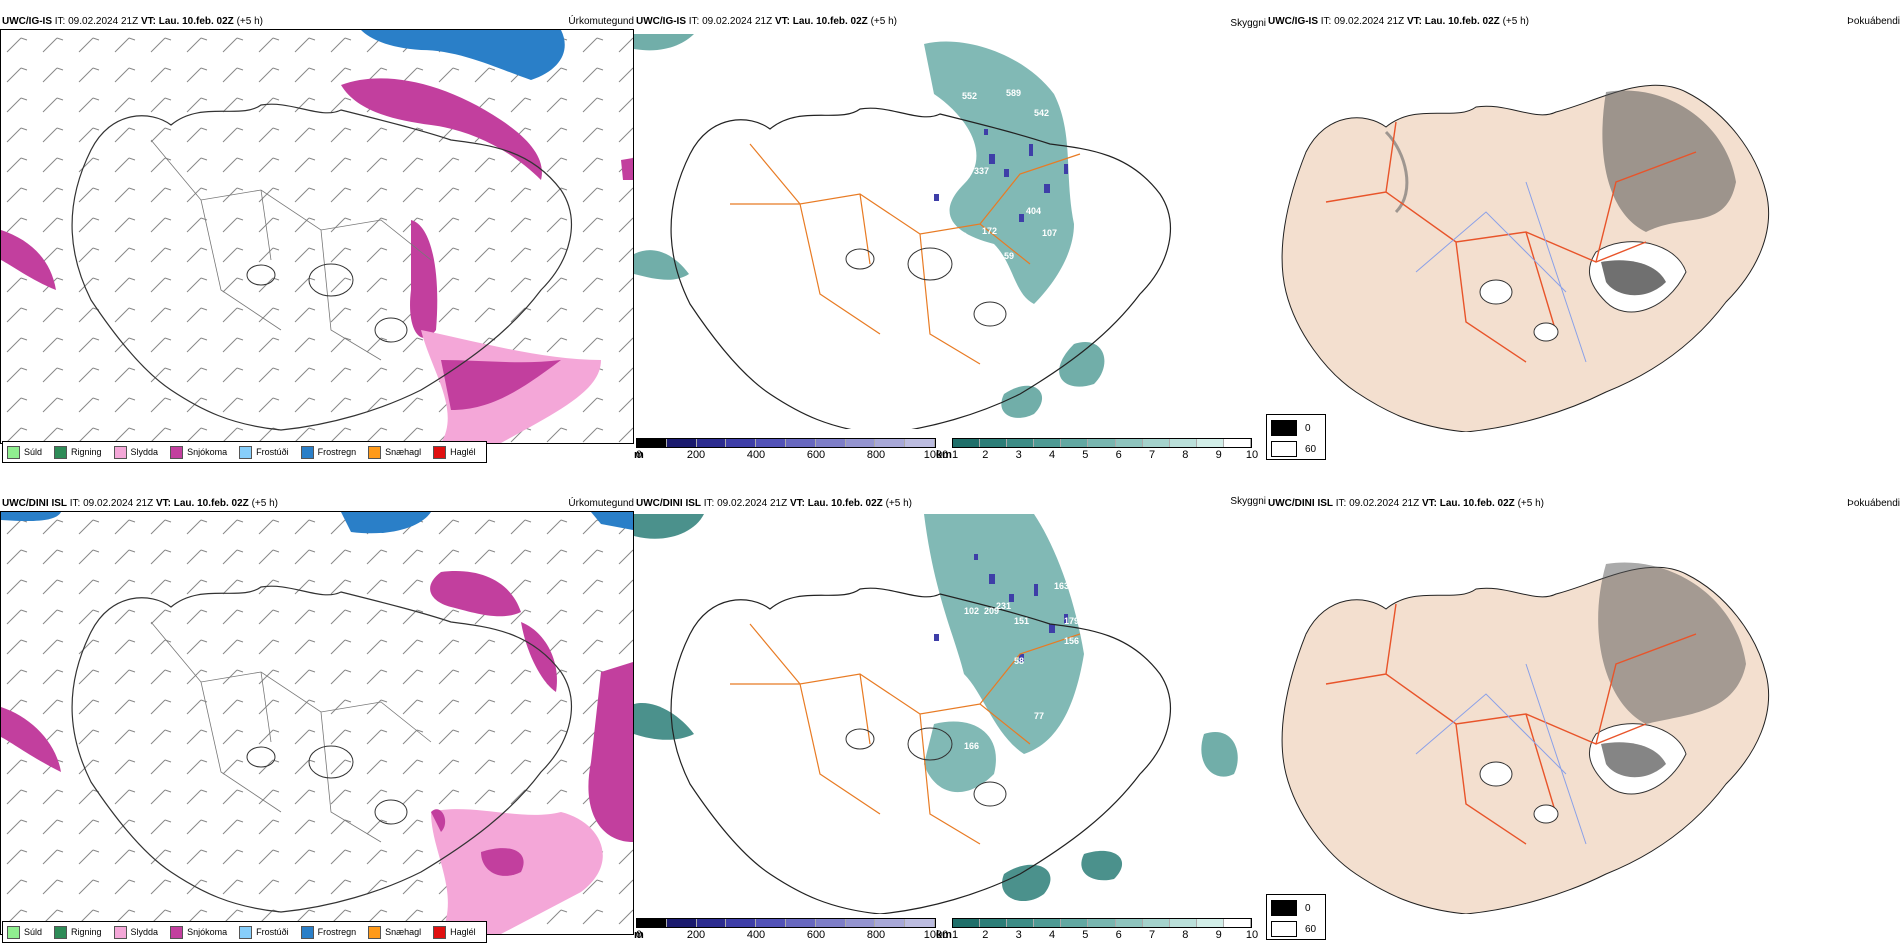  What do you see at coordinates (971, 611) in the screenshot?
I see `visibility-label: 102` at bounding box center [971, 611].